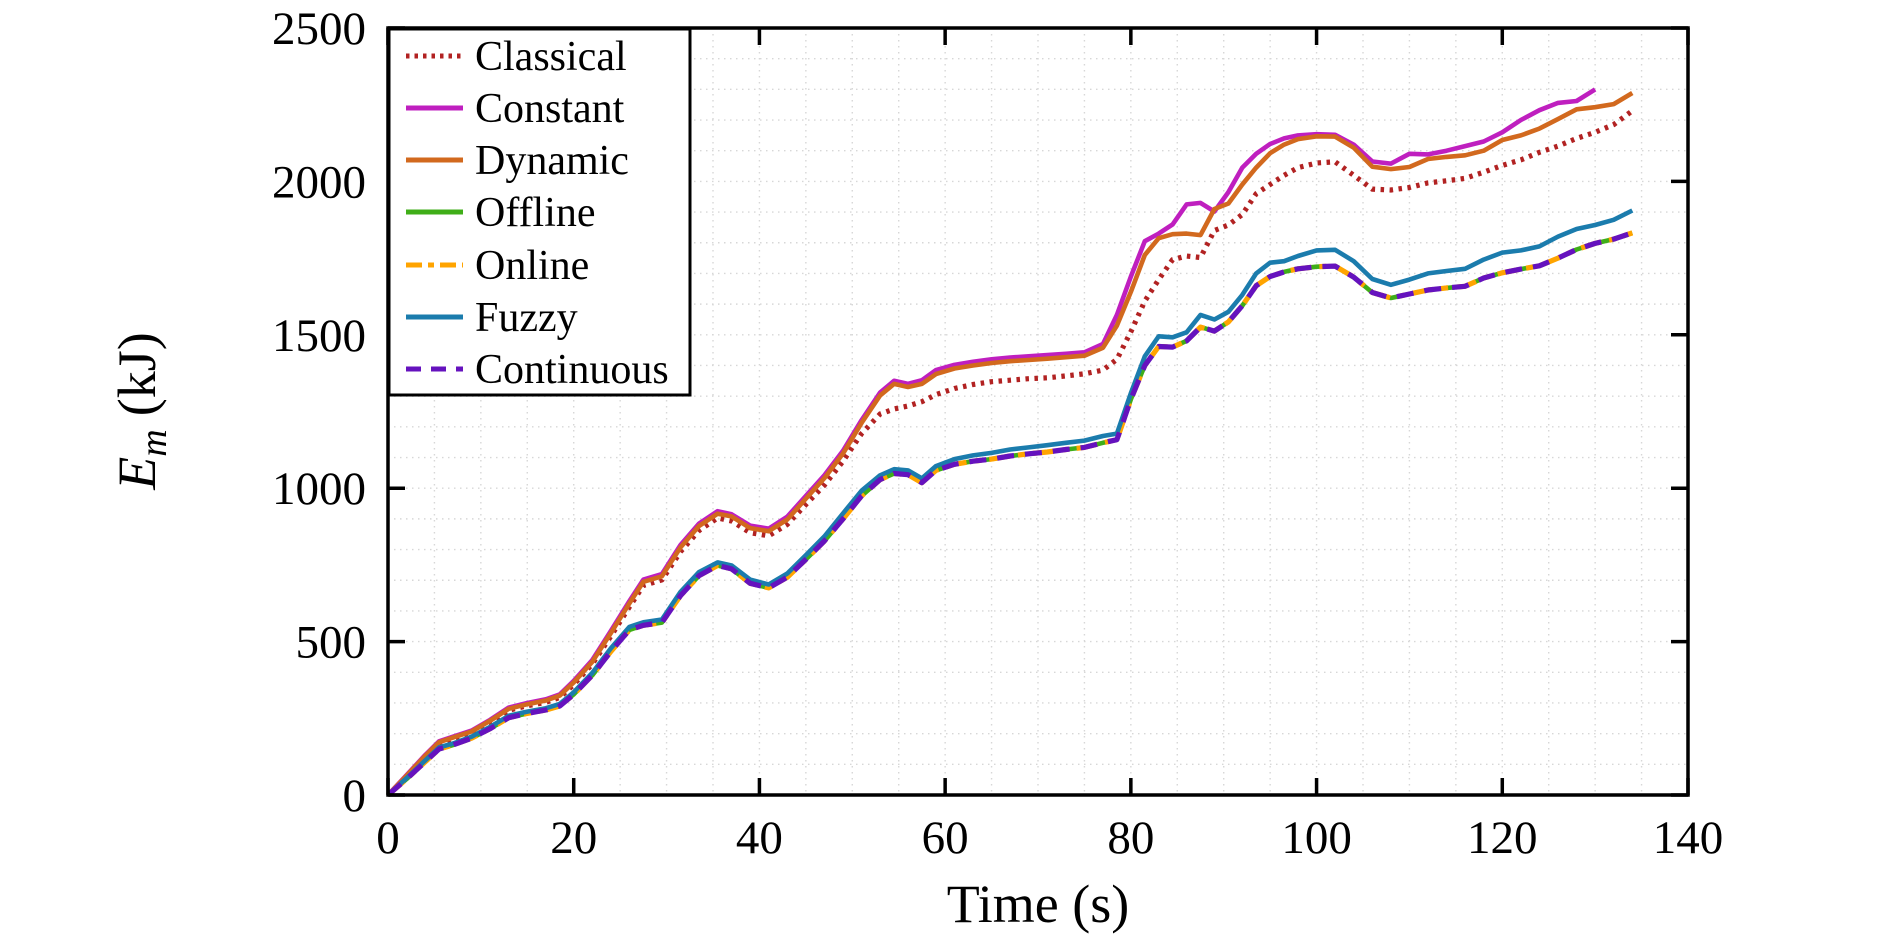  What do you see at coordinates (526, 318) in the screenshot?
I see `legend-label-fuzzy: Fuzzy` at bounding box center [526, 318].